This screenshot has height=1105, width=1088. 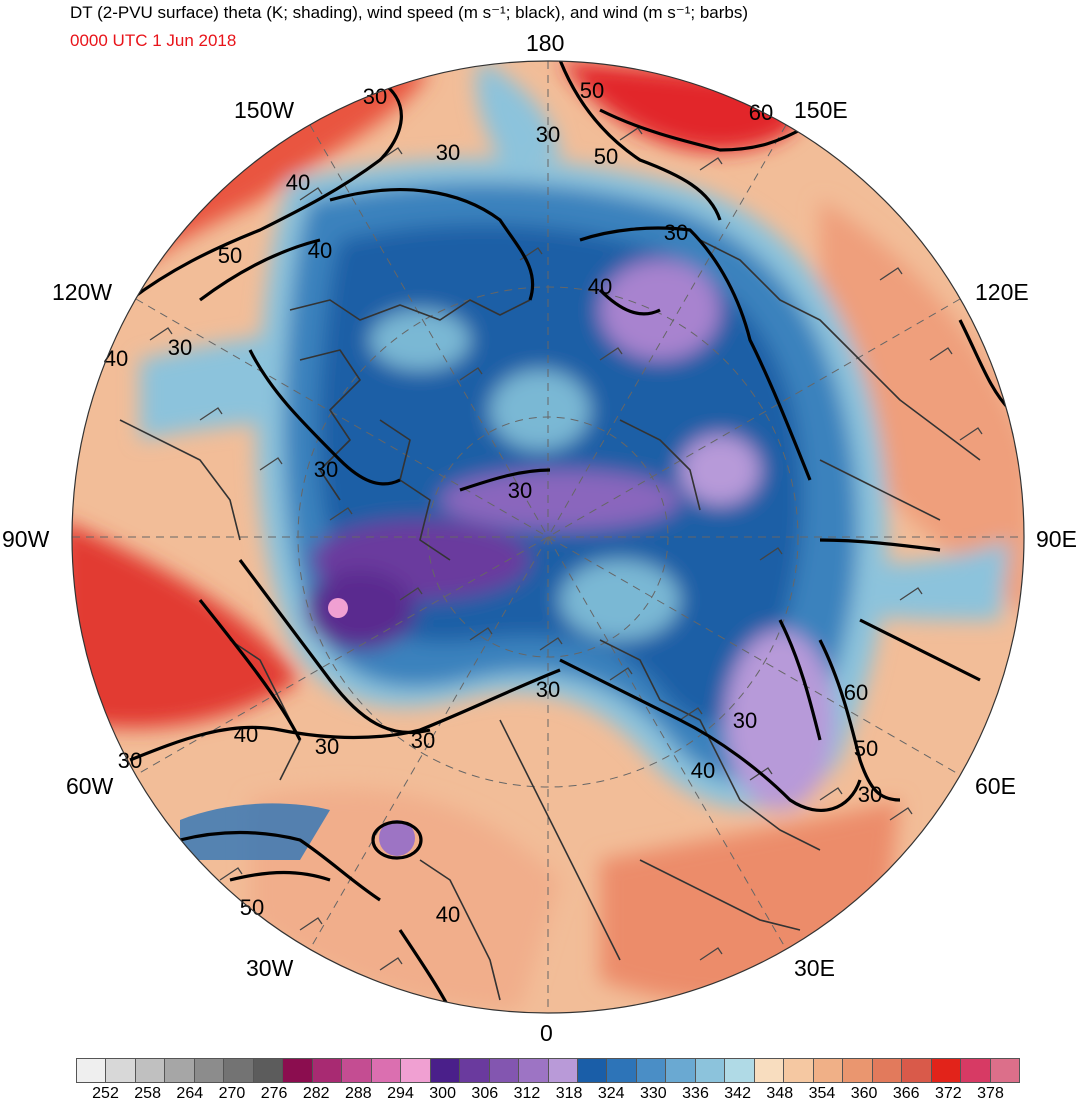 What do you see at coordinates (153, 40) in the screenshot?
I see `valid-time-label: 0000 UTC 1 Jun 2018` at bounding box center [153, 40].